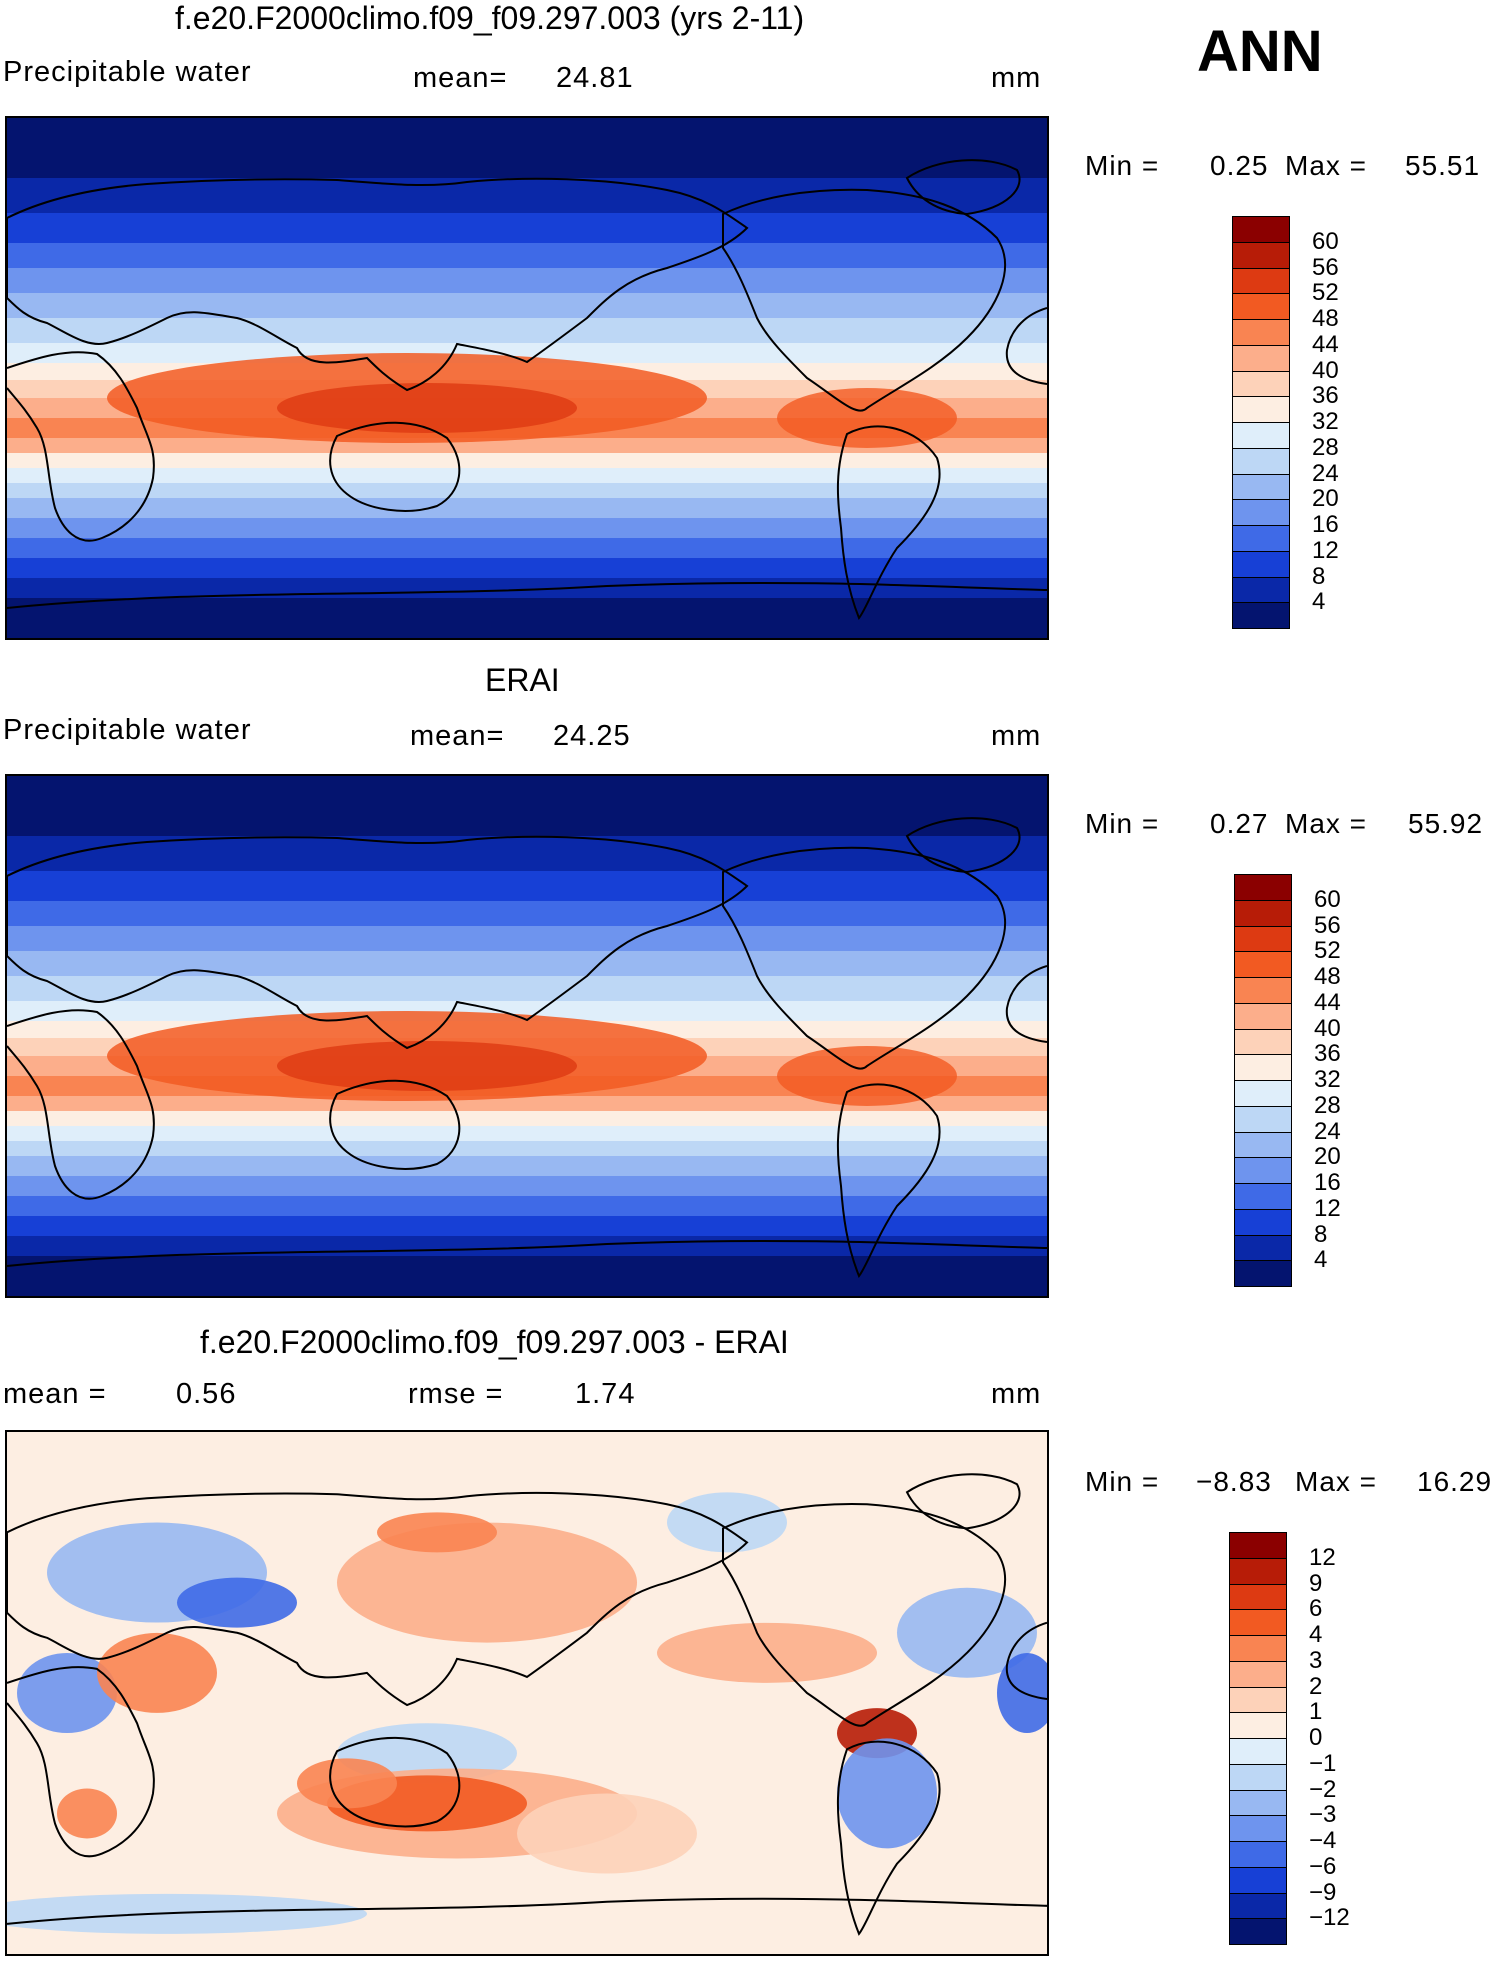  I want to click on panel1-max-label: Max =, so click(1326, 165).